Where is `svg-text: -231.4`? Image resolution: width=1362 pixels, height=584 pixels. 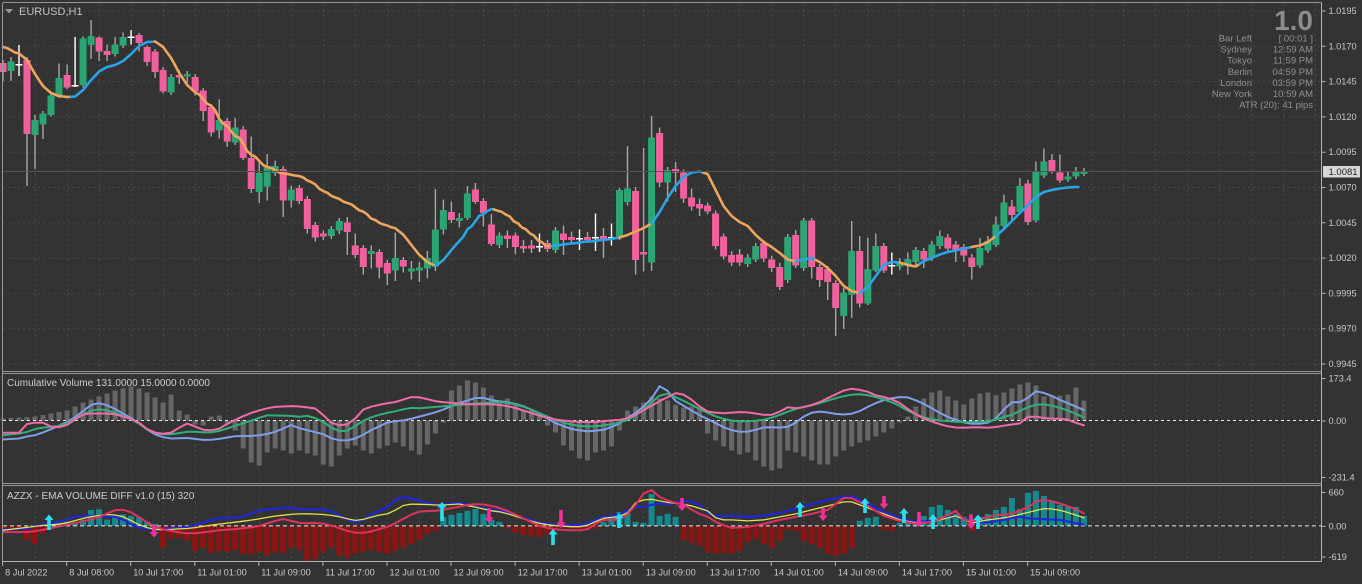
svg-text: -231.4 is located at coordinates (1342, 478).